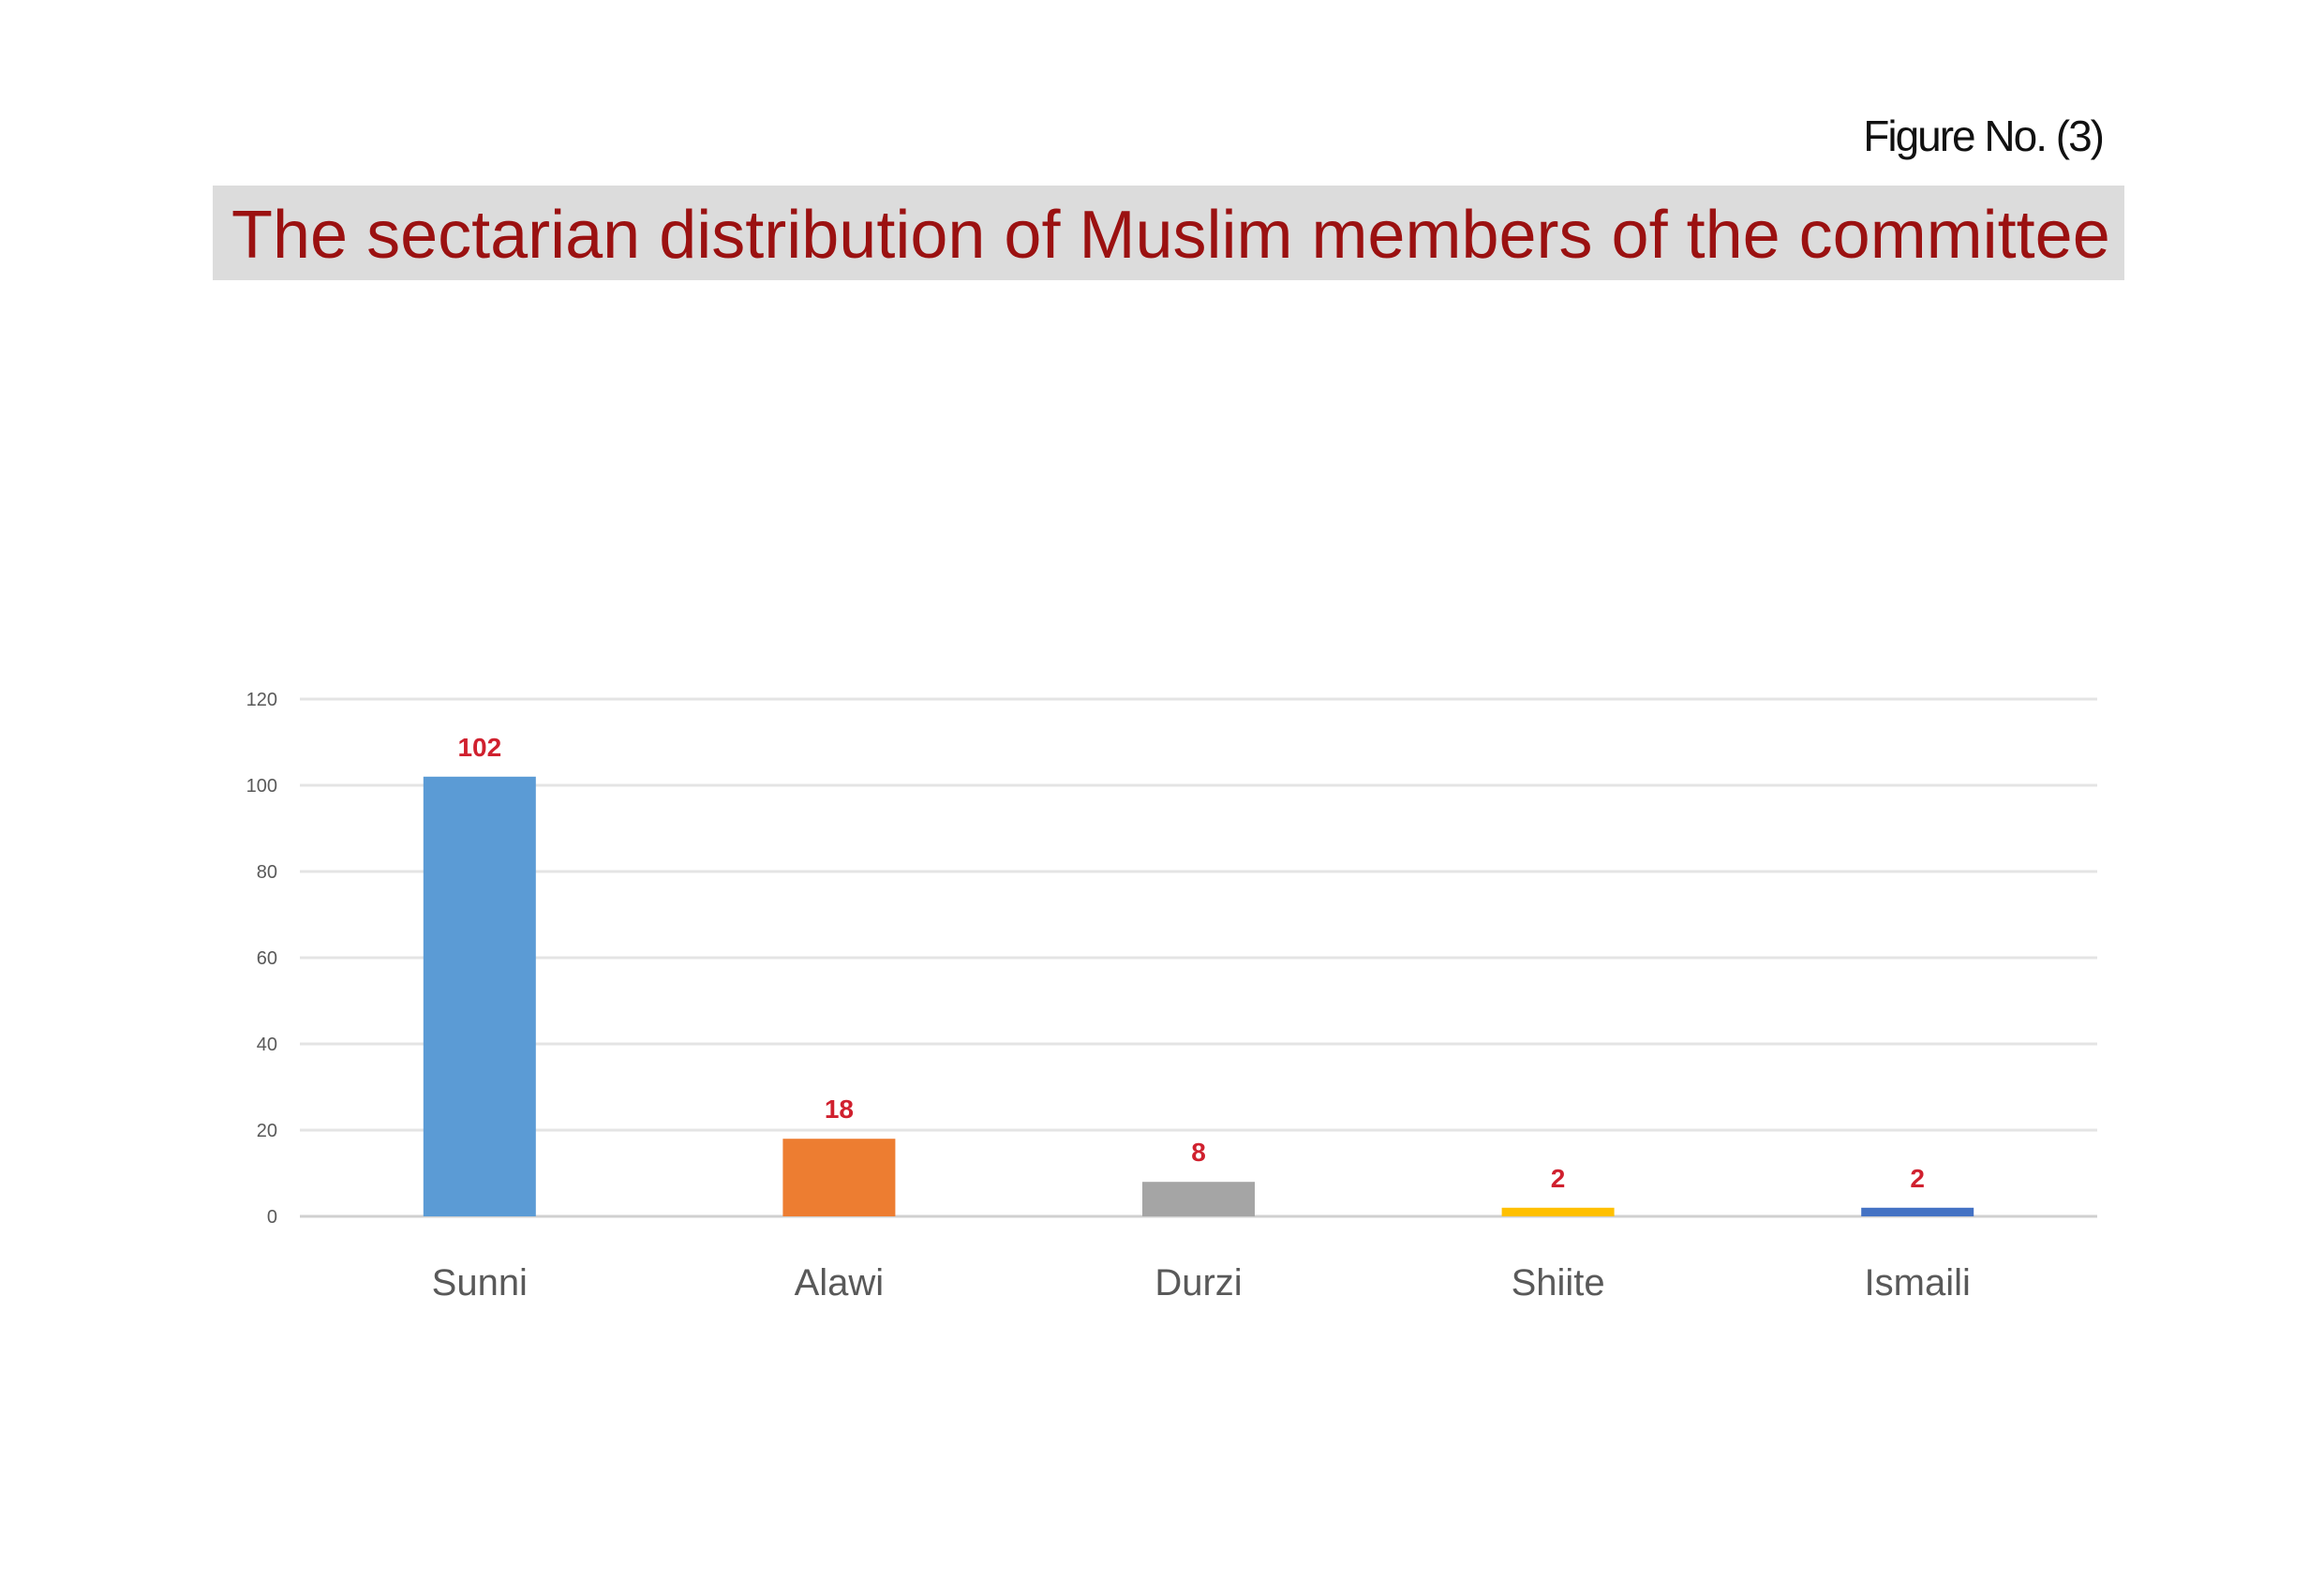  What do you see at coordinates (1558, 1283) in the screenshot?
I see `x-tick-label-shiite: Shiite` at bounding box center [1558, 1283].